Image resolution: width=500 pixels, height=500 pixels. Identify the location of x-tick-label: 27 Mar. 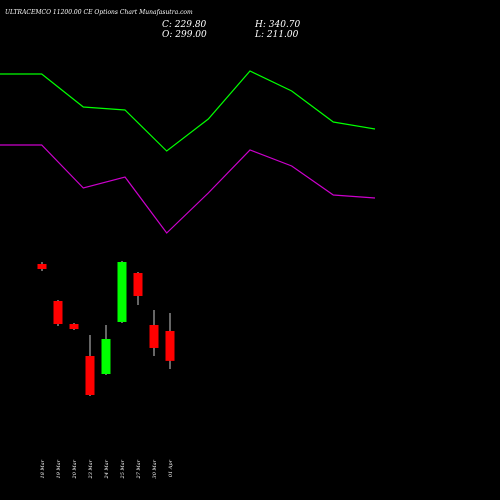
(139, 469).